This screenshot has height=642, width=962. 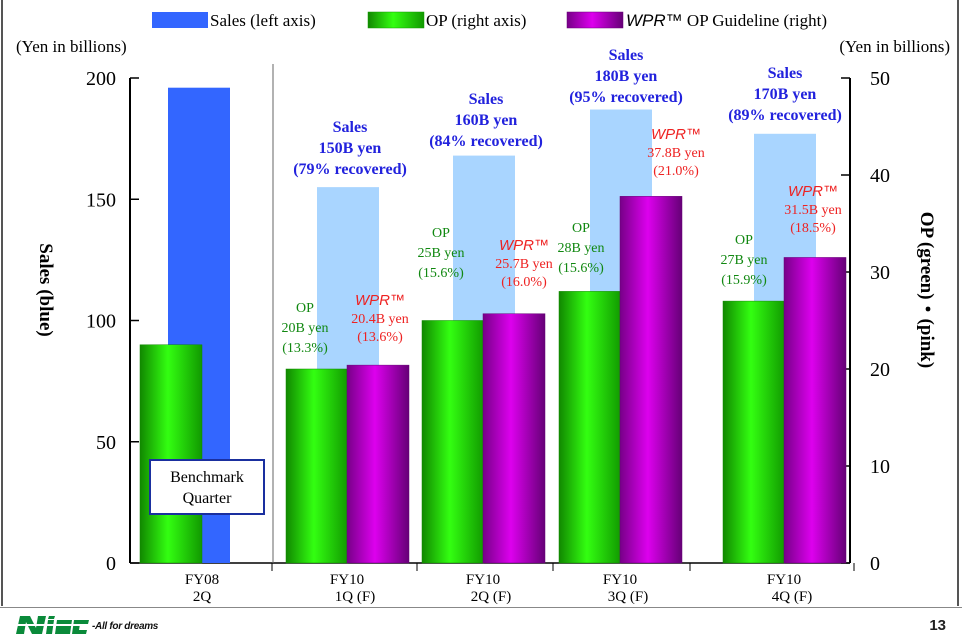 What do you see at coordinates (595, 20) in the screenshot?
I see `legend-swatch-wpr` at bounding box center [595, 20].